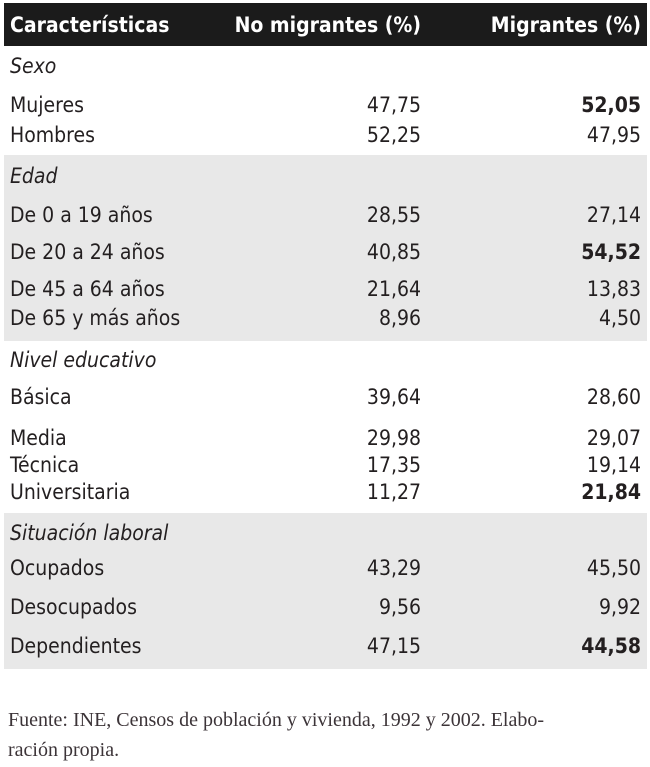 The image size is (650, 767). Describe the element at coordinates (89, 533) in the screenshot. I see `section-title: Situación laboral` at that location.